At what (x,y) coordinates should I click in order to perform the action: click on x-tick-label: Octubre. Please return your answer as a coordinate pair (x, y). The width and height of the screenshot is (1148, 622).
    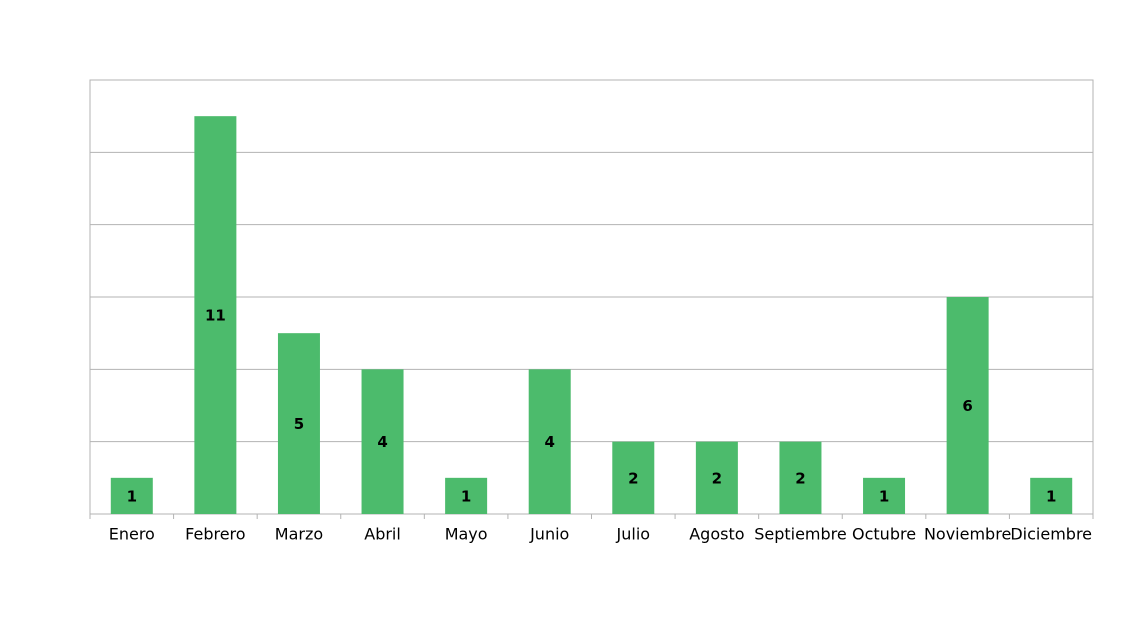
    Looking at the image, I should click on (884, 534).